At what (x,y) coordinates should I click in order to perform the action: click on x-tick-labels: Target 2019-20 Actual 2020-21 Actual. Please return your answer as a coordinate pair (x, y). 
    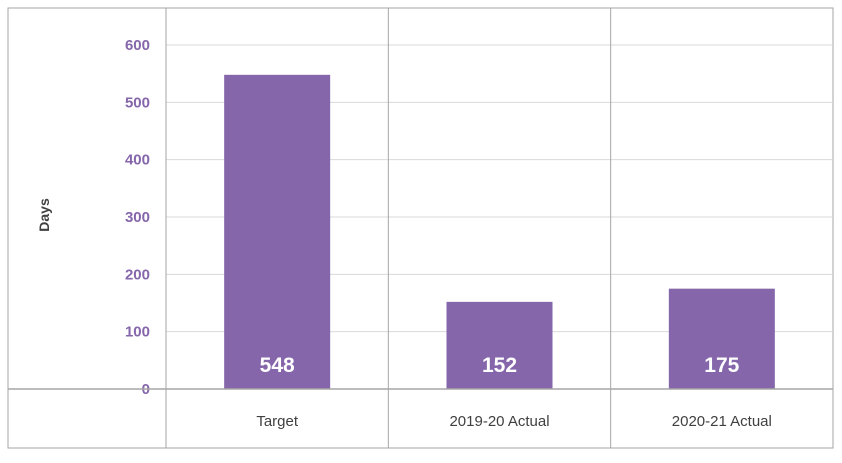
    Looking at the image, I should click on (514, 421).